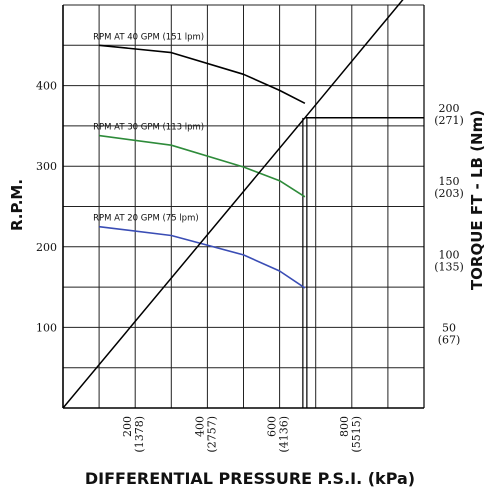 Image resolution: width=497 pixels, height=494 pixels. Describe the element at coordinates (202, 74) in the screenshot. I see `series-line-rpm-at-40-gpm-151-lpm` at that location.